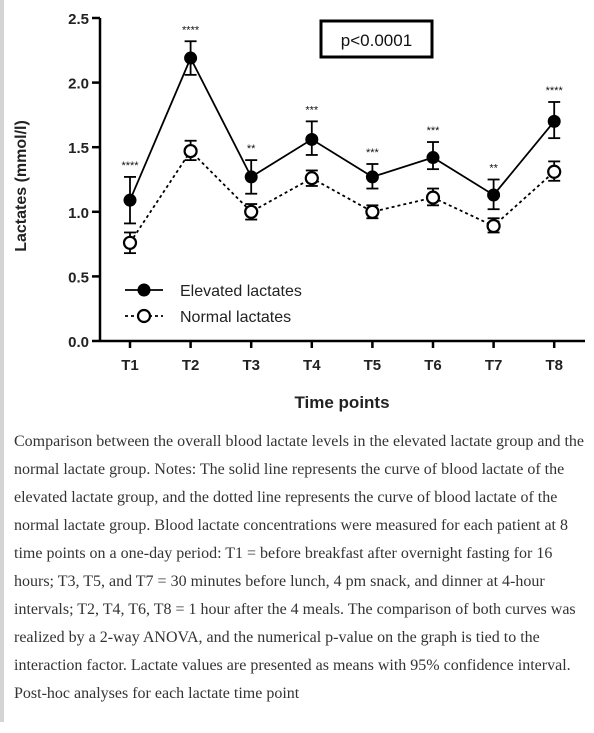 The image size is (594, 733). I want to click on p-value-box, so click(376, 39).